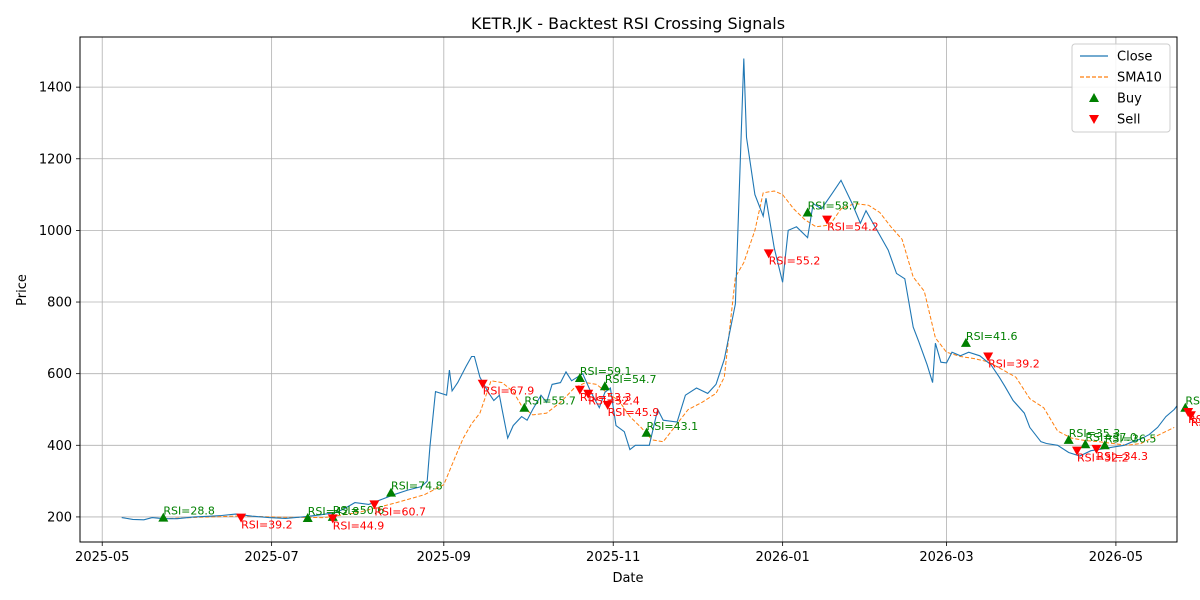 This screenshot has width=1200, height=600. Describe the element at coordinates (1094, 97) in the screenshot. I see `legend-swatch-buy` at that location.